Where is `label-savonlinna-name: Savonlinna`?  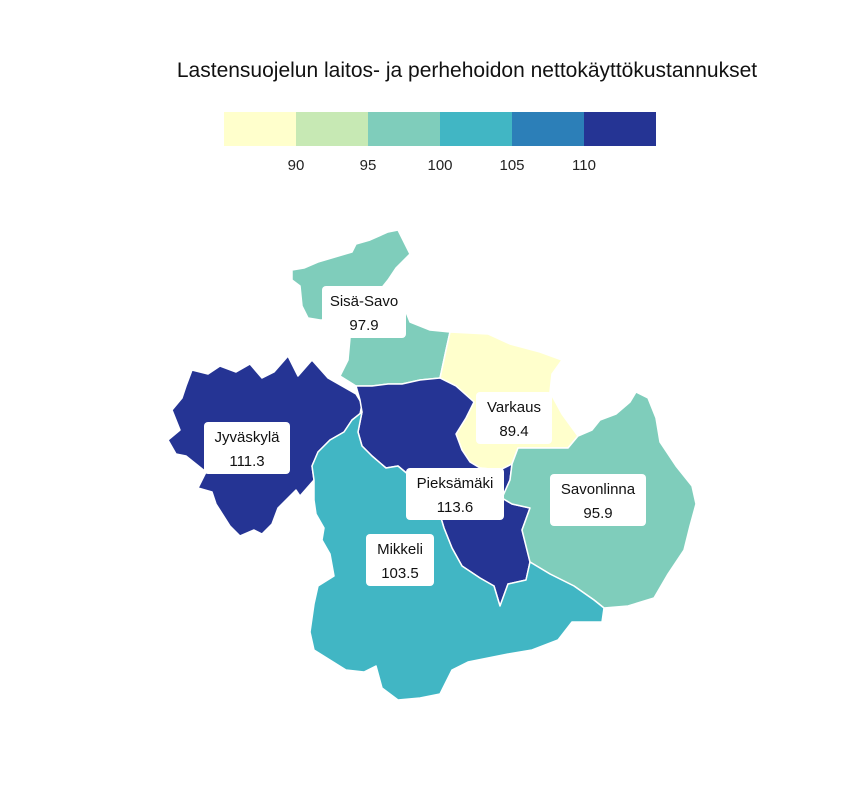
label-savonlinna-name: Savonlinna is located at coordinates (598, 489).